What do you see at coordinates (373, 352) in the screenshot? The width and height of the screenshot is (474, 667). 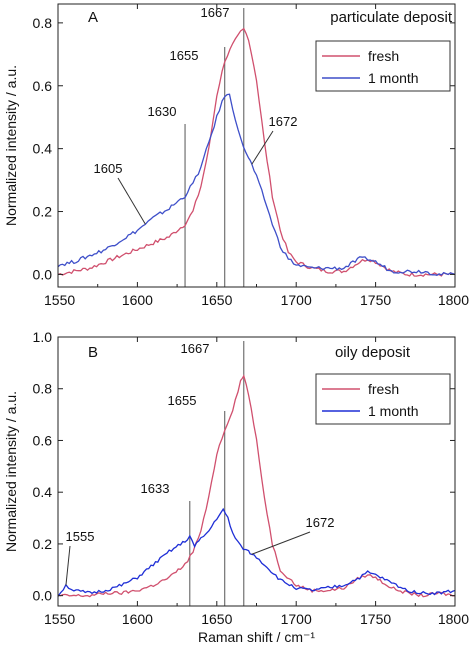 I see `panel-title: oily deposit` at bounding box center [373, 352].